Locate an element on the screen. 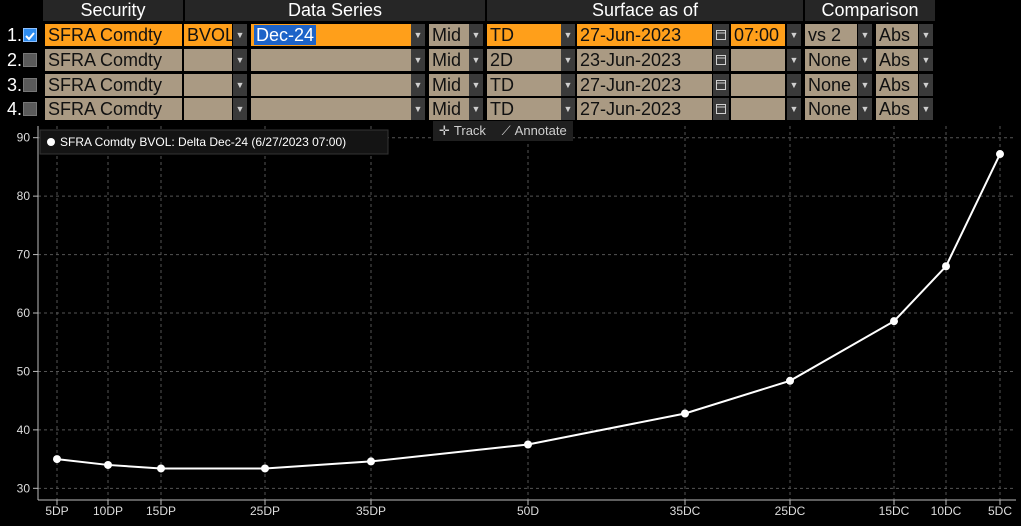 The height and width of the screenshot is (526, 1021). row-number: 3. is located at coordinates (14, 85).